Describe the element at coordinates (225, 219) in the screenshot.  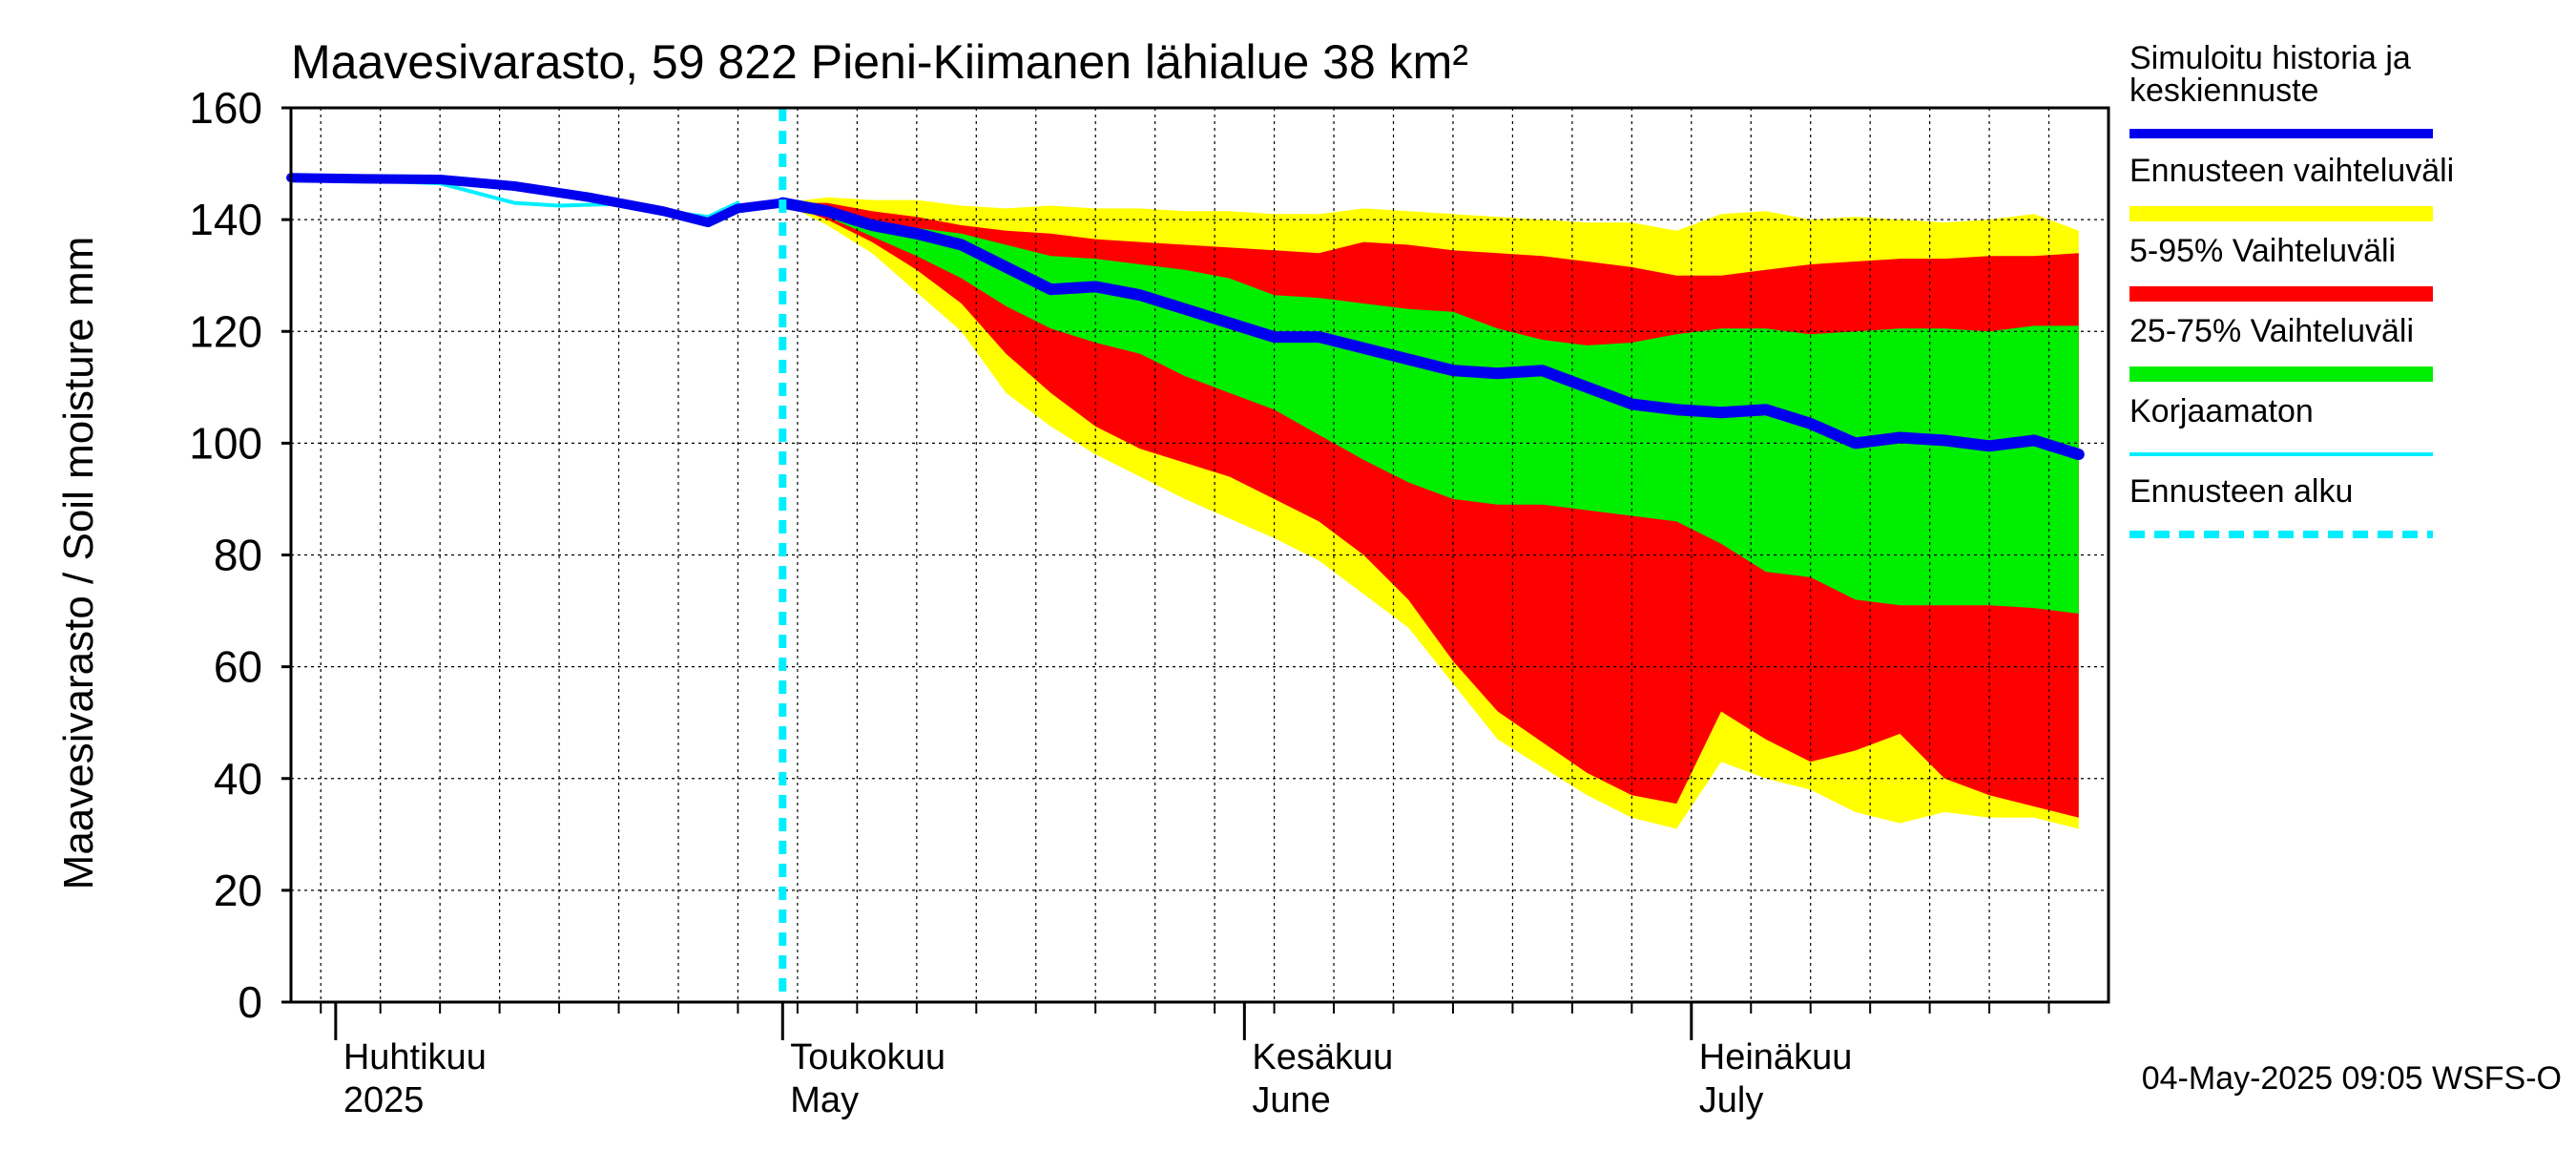
I see `y-tick-label: 140` at that location.